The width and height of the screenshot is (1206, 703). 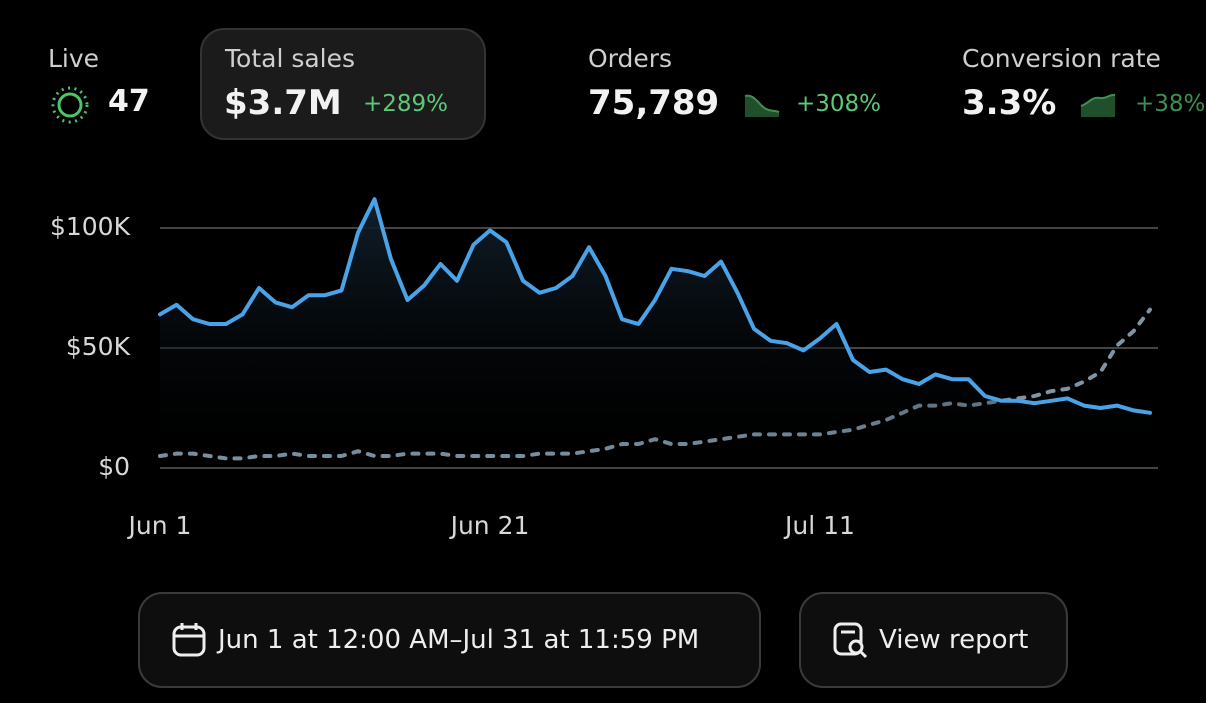 I want to click on metric-change: +38%, so click(x=1170, y=104).